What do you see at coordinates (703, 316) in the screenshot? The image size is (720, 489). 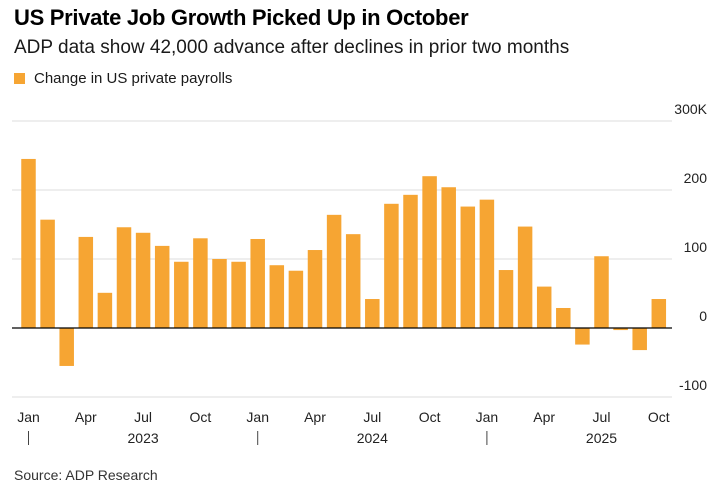 I see `y-tick-label: 0` at bounding box center [703, 316].